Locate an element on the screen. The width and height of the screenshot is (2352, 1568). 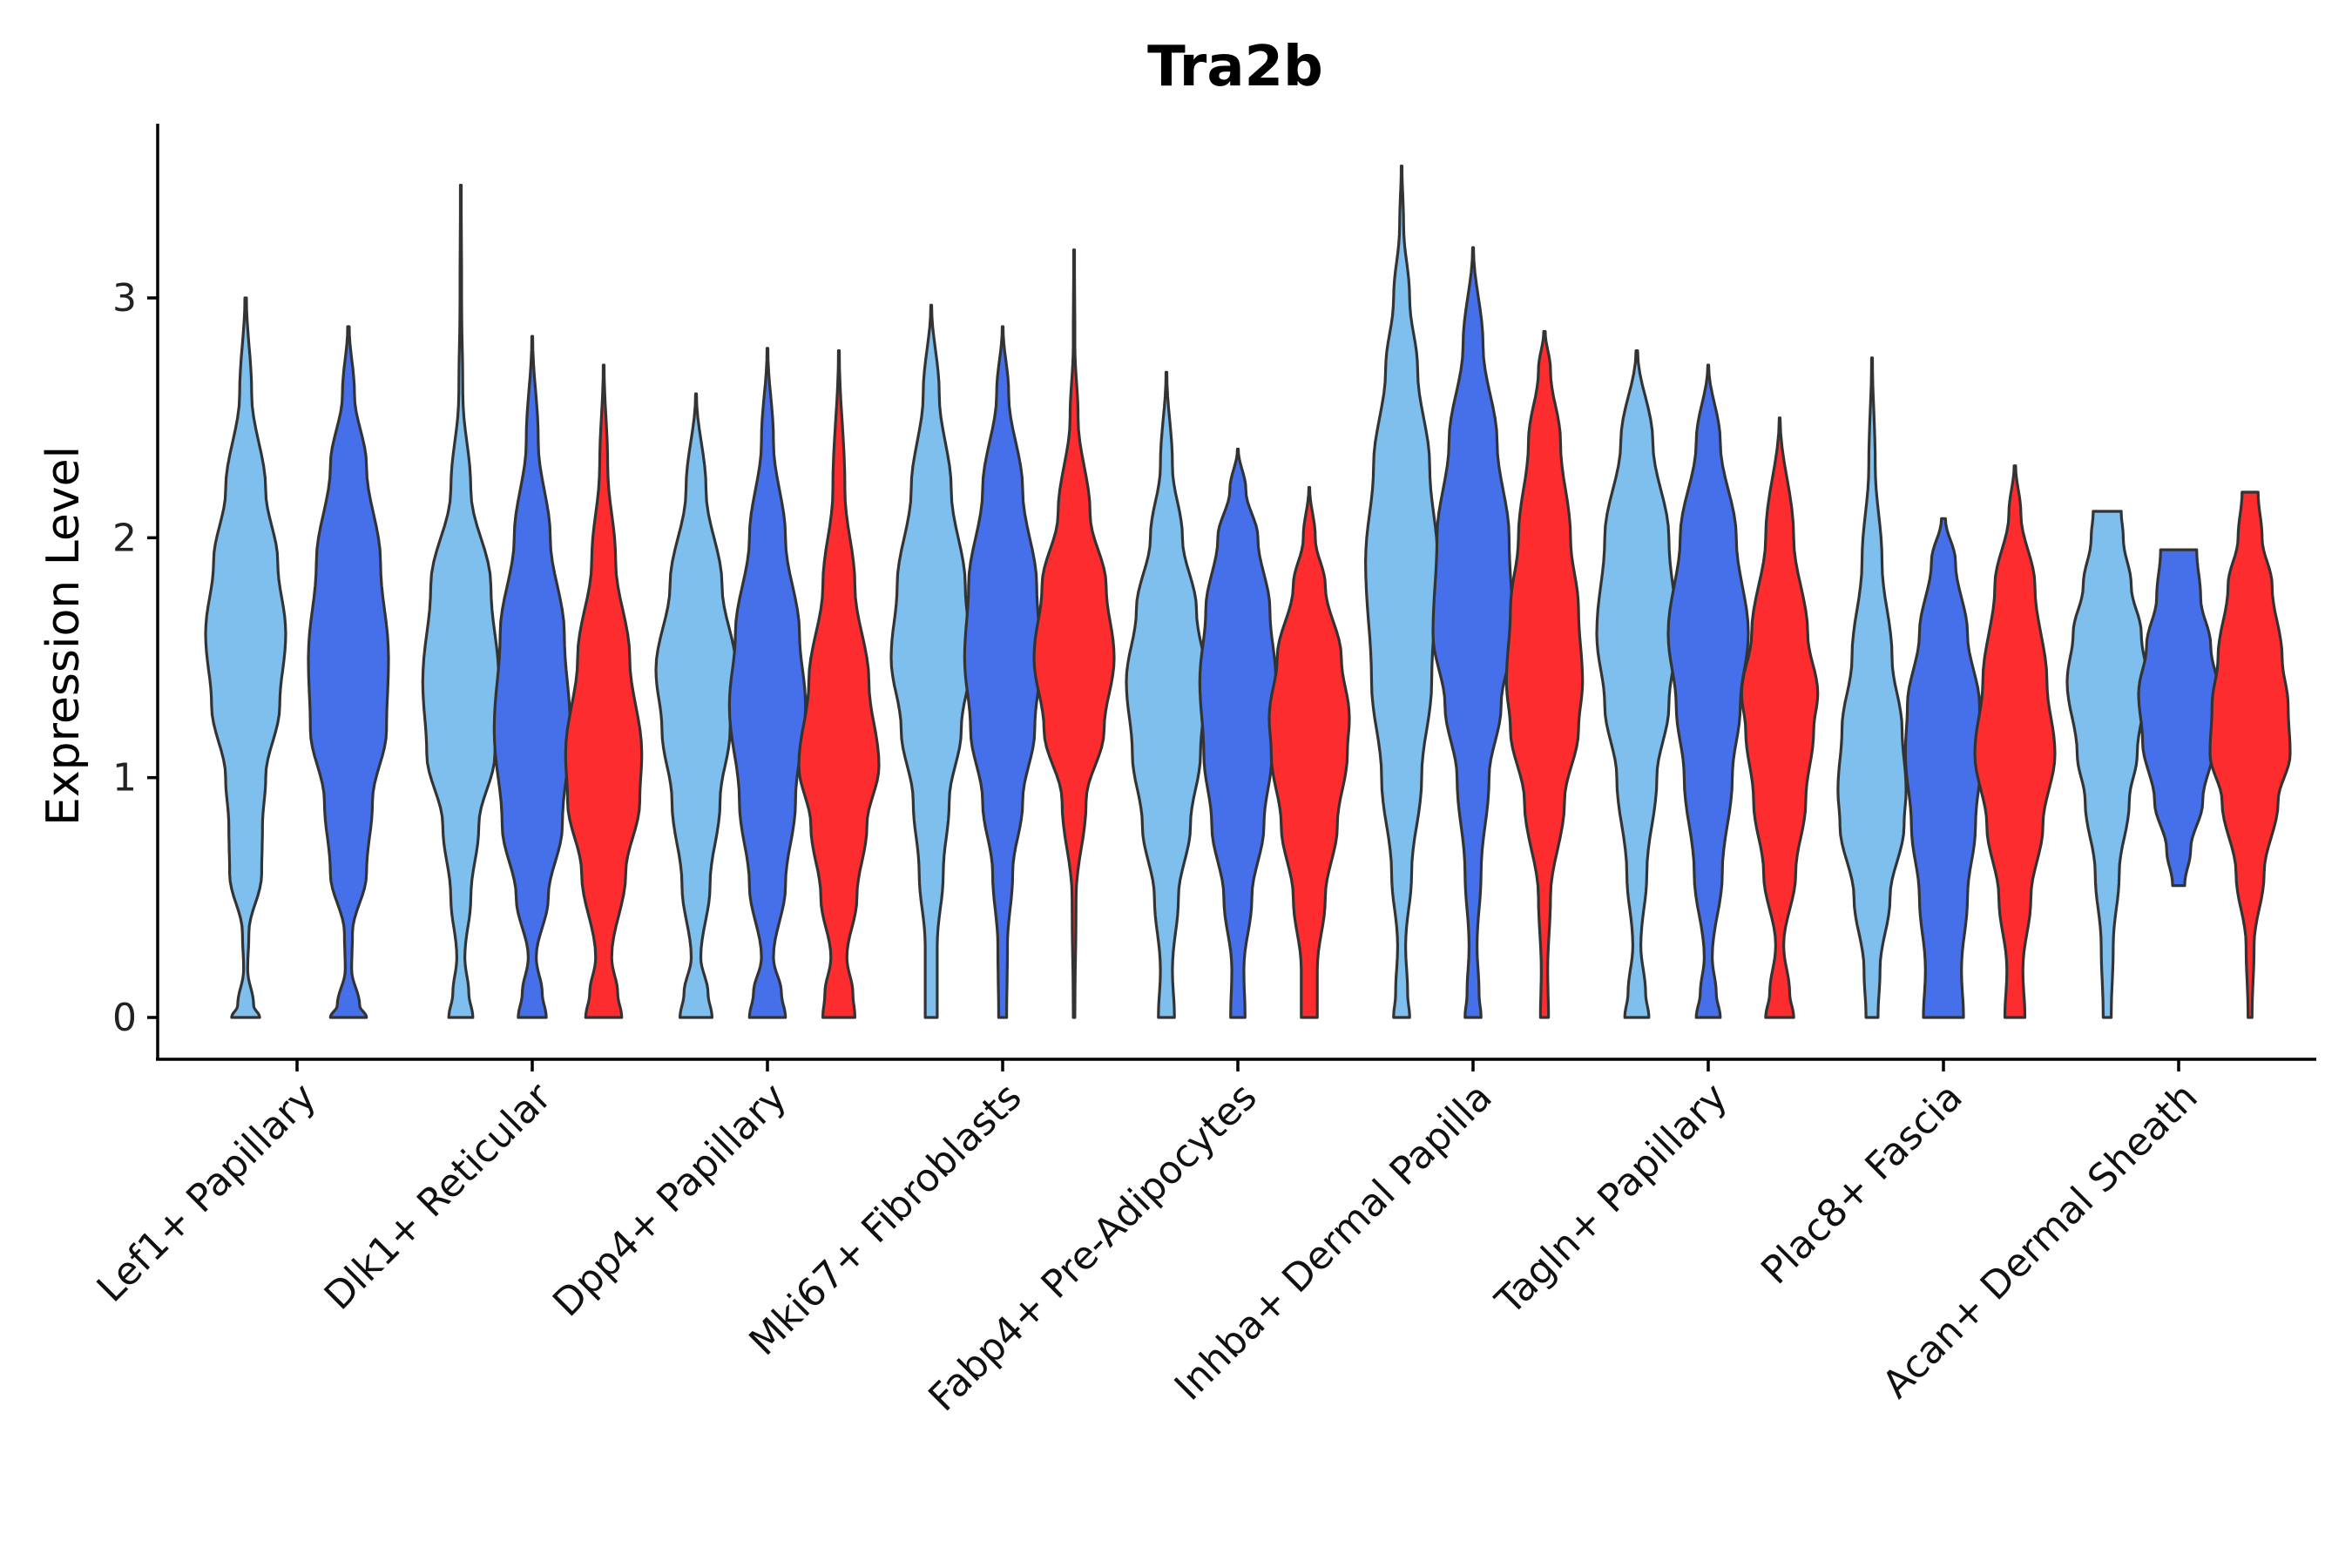
x-tick-label: Lef1+ Papillary is located at coordinates (207, 1193).